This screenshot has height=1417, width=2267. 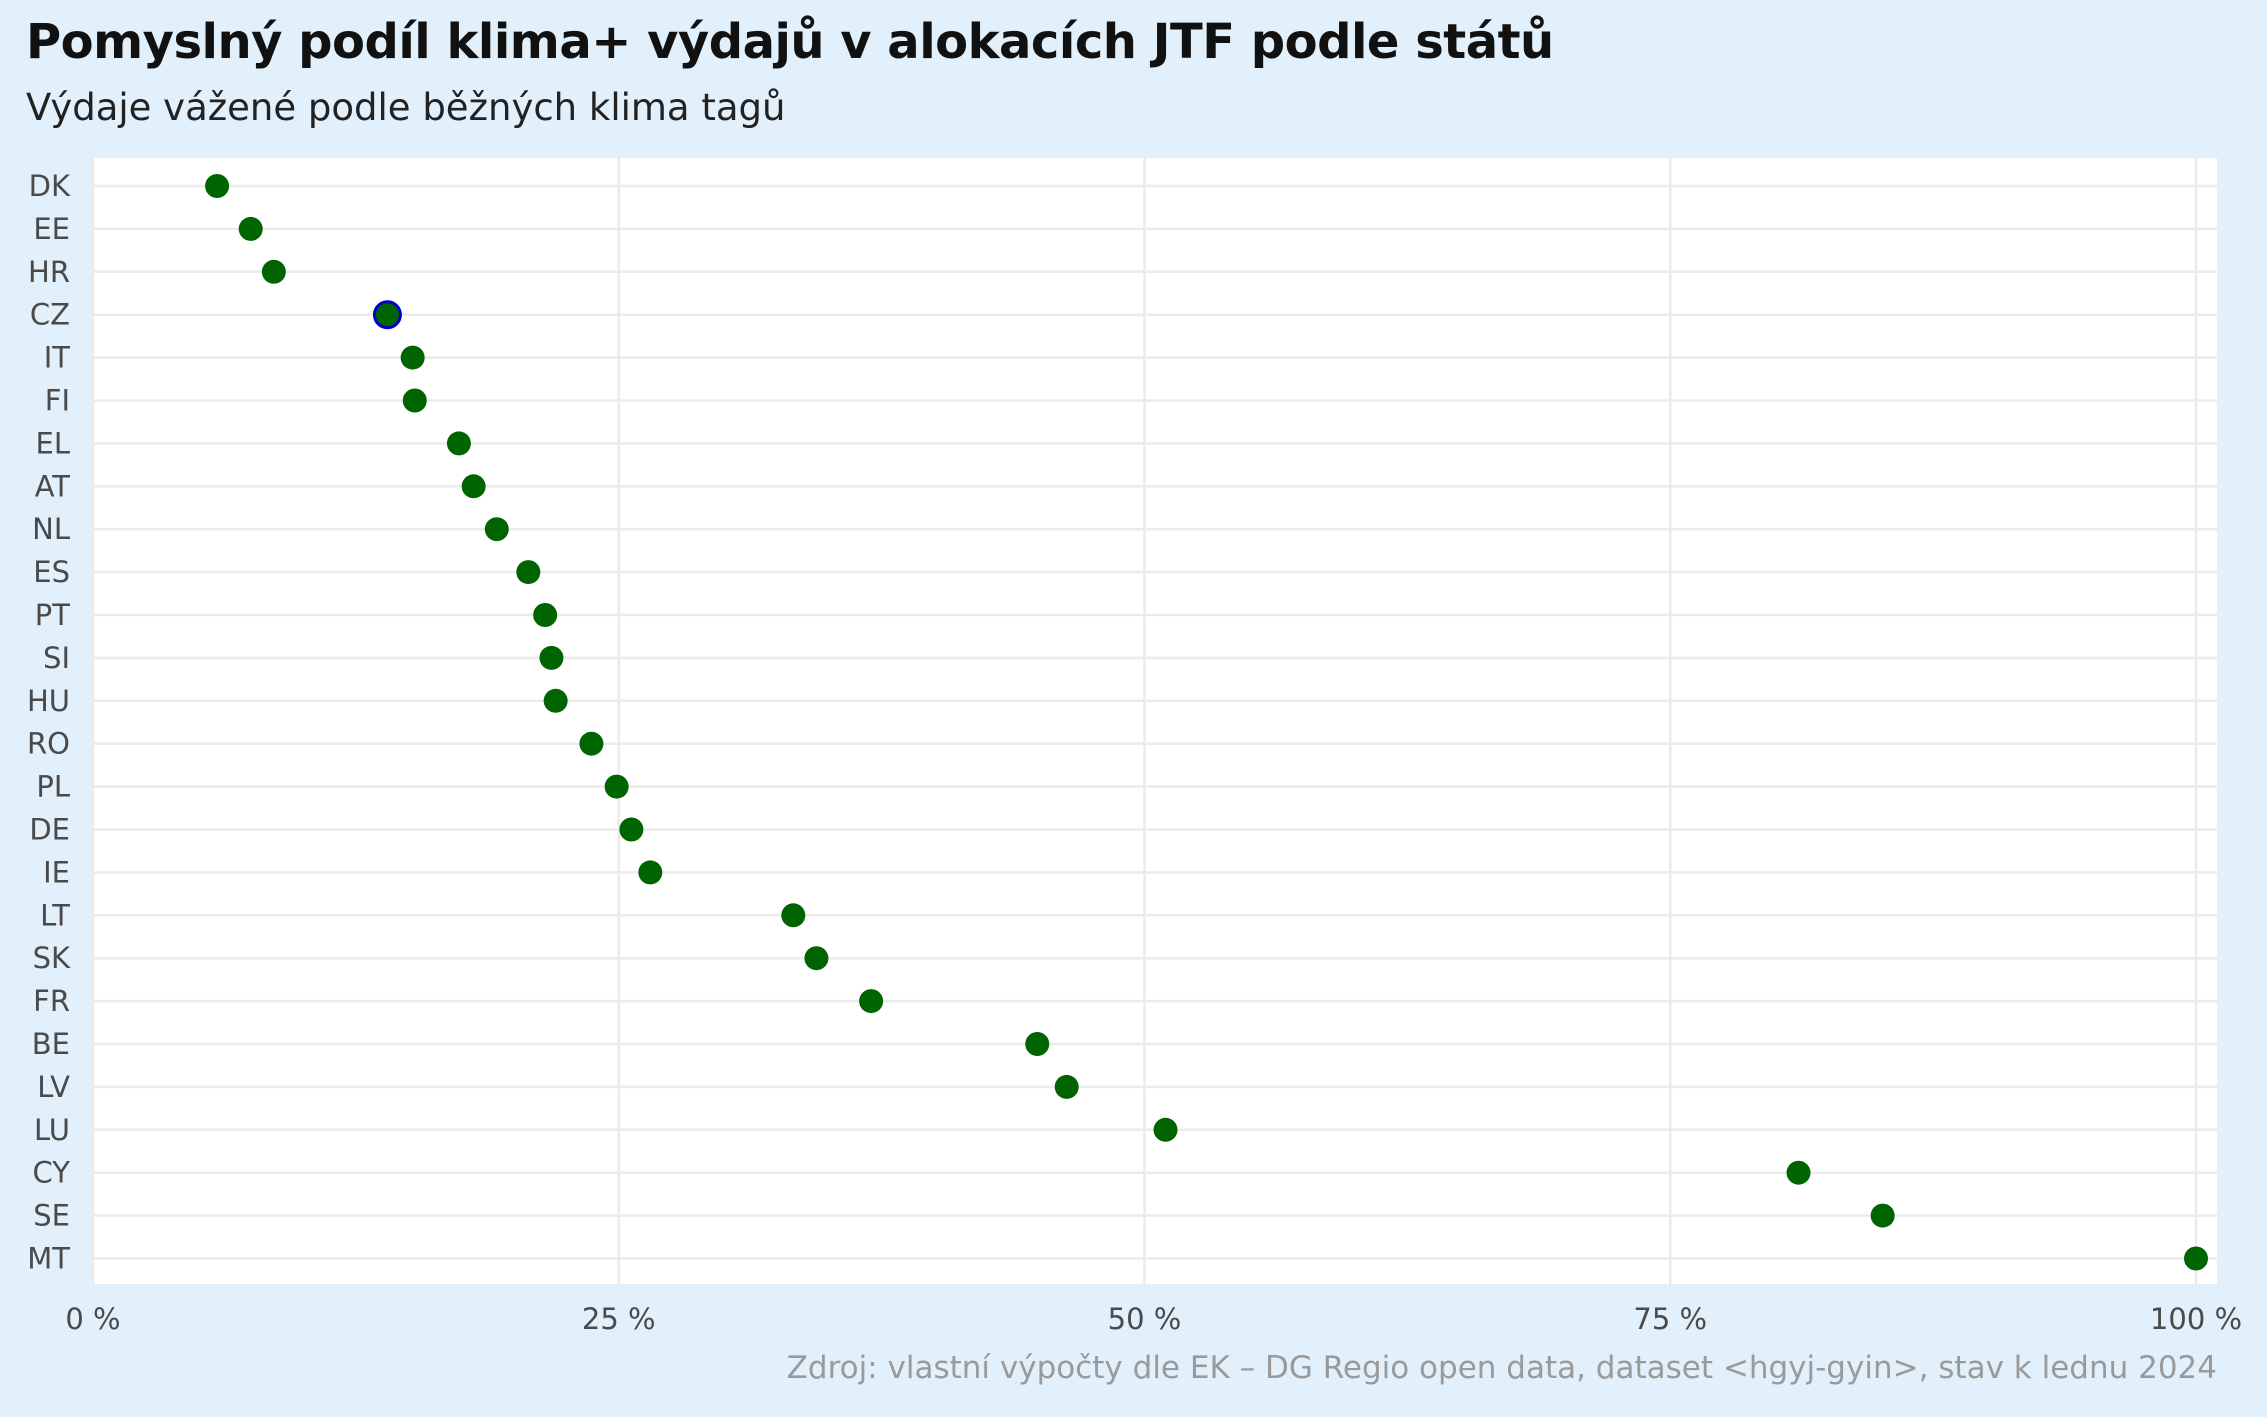 I want to click on y-tick-label: AT, so click(x=53, y=486).